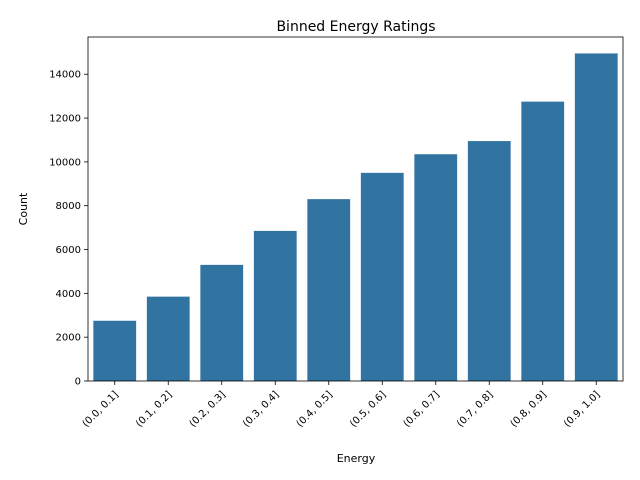  What do you see at coordinates (368, 409) in the screenshot?
I see `x-tick-label: (0.5, 0.6]` at bounding box center [368, 409].